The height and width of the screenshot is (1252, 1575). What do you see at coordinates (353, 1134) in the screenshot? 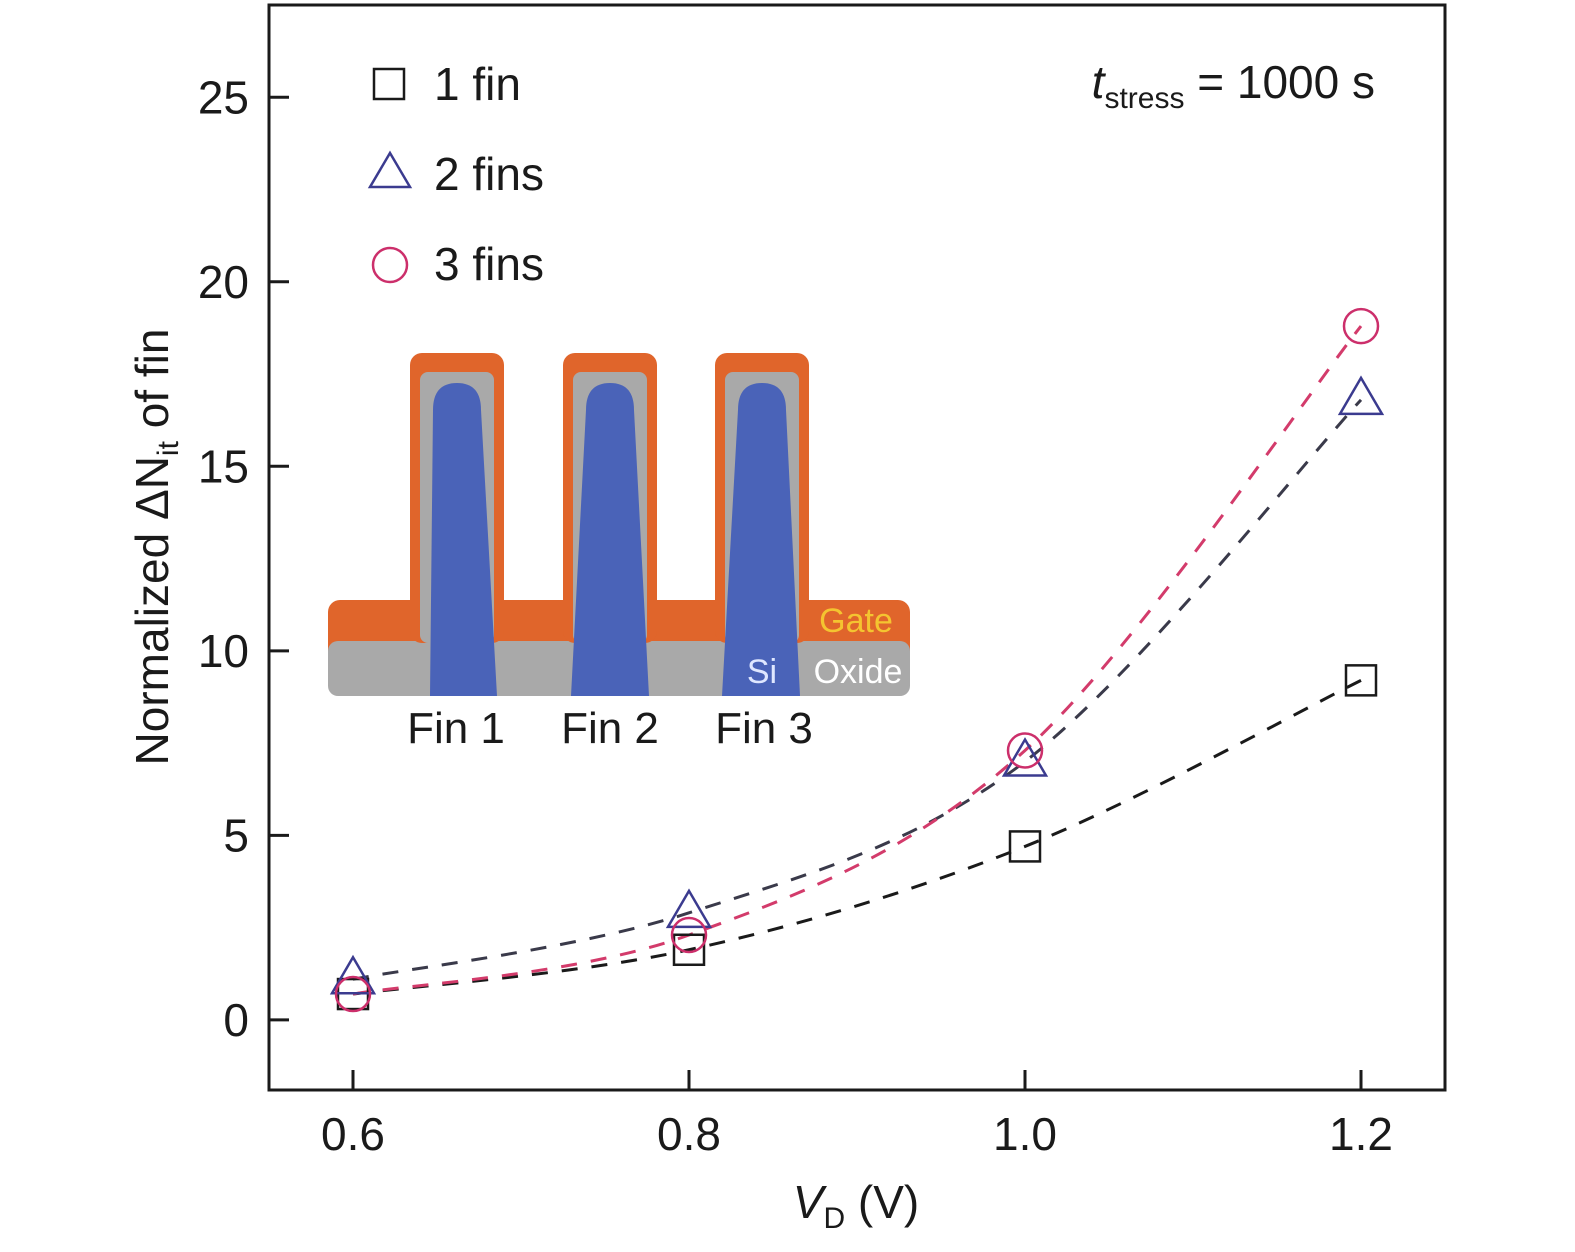
I see `x-tick-label-0: 0.6` at bounding box center [353, 1134].